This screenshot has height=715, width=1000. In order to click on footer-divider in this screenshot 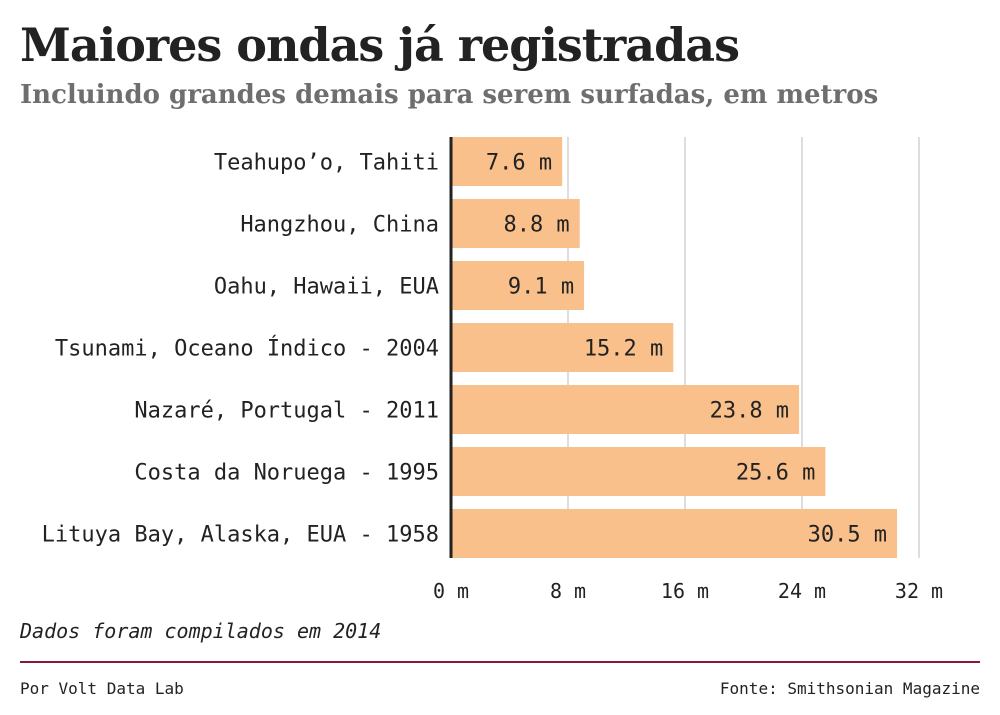, I will do `click(500, 662)`.